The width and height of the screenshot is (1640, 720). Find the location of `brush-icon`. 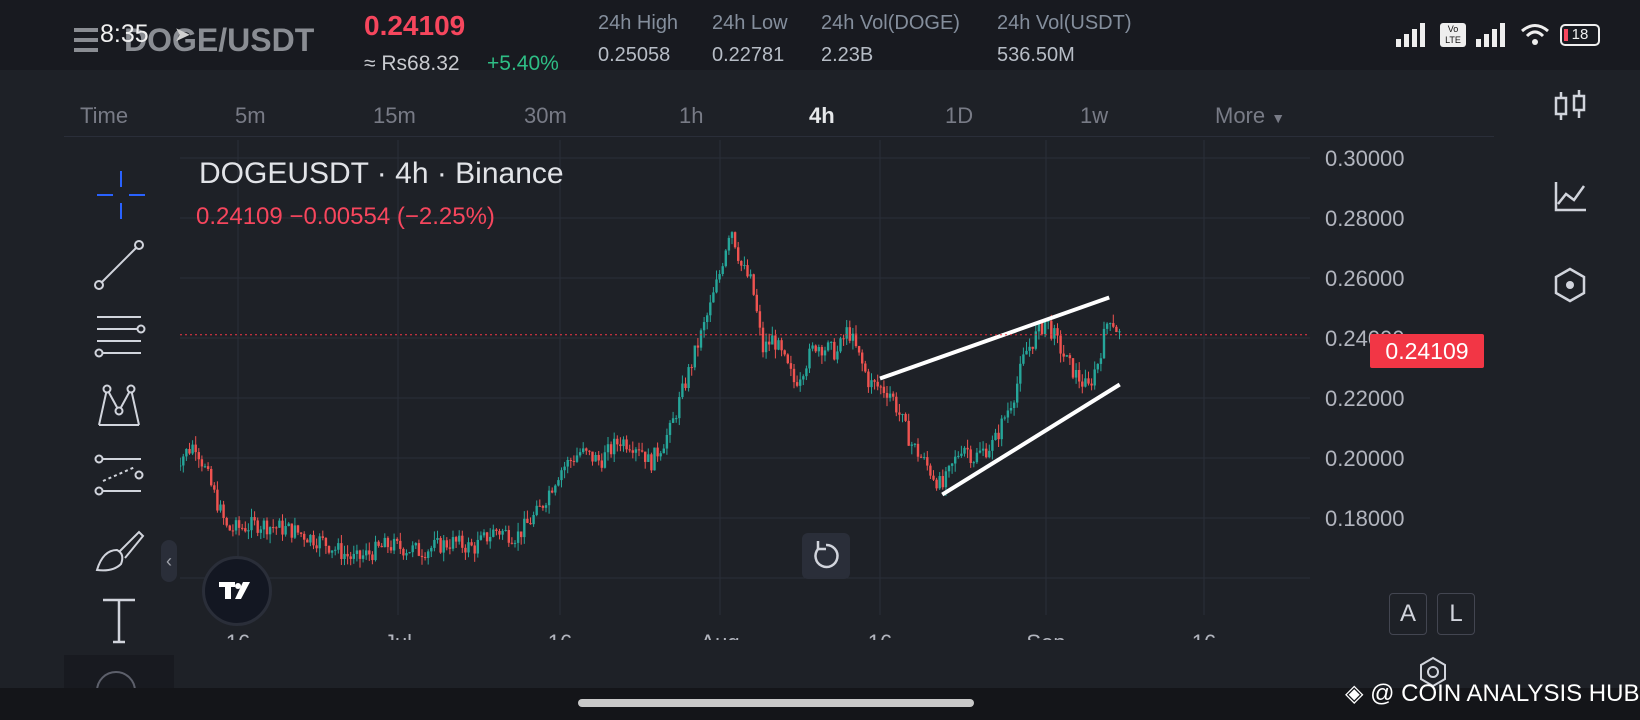

brush-icon is located at coordinates (119, 550).